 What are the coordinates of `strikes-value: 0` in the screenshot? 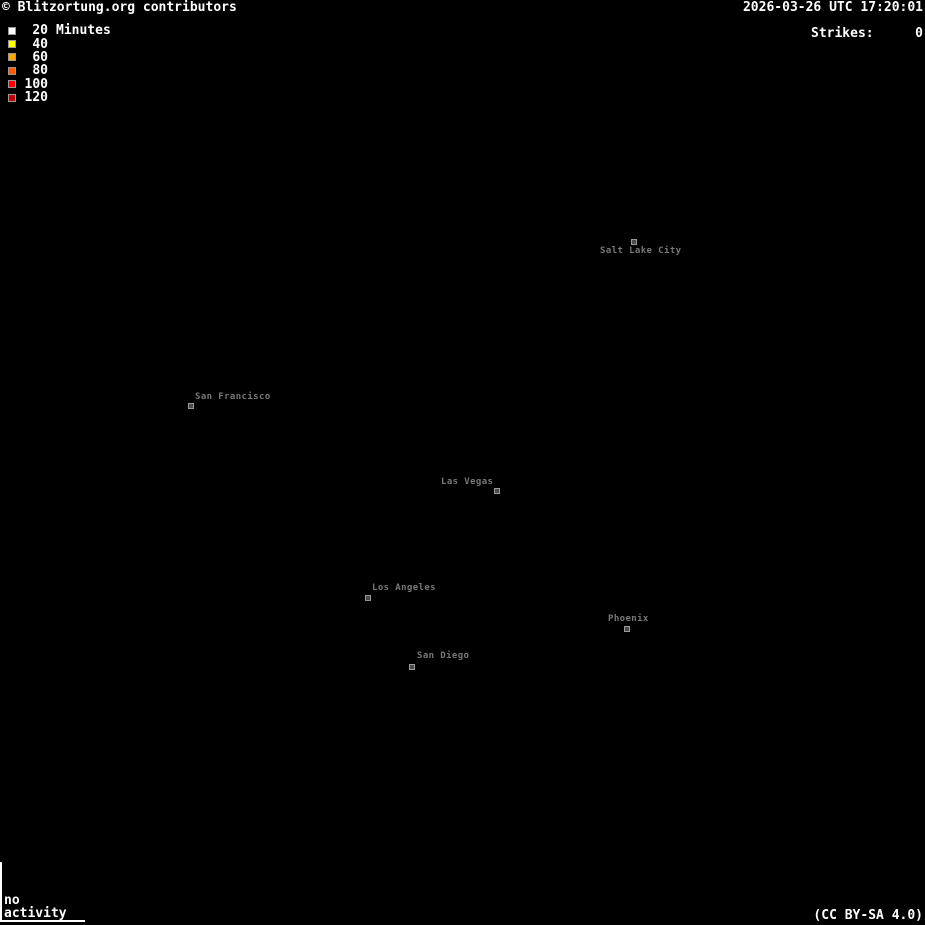 It's located at (919, 33).